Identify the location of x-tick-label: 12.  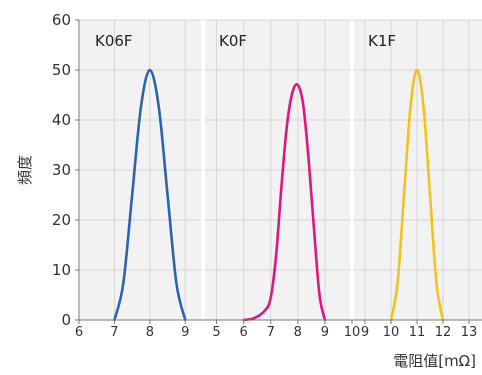
(443, 332).